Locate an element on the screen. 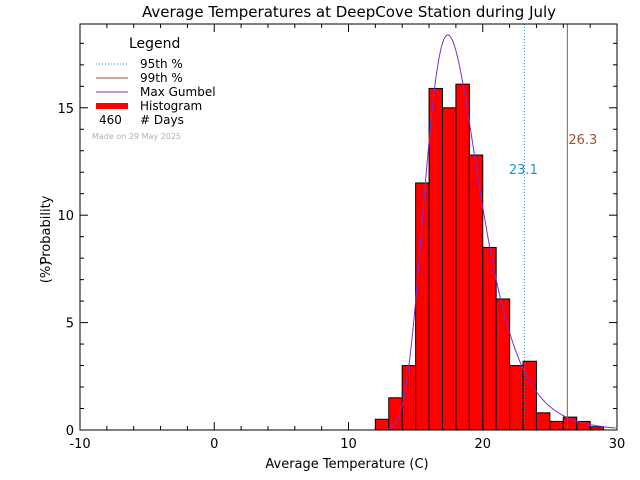 The width and height of the screenshot is (640, 480). y-tick-label-0: 0 is located at coordinates (70, 431).